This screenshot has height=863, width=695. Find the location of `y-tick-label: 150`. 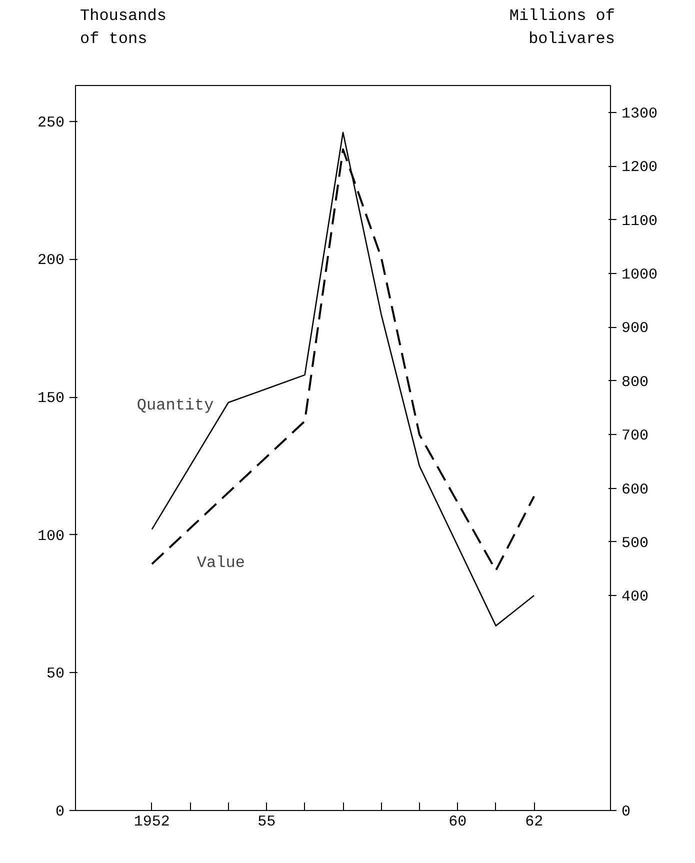

y-tick-label: 150 is located at coordinates (51, 398).